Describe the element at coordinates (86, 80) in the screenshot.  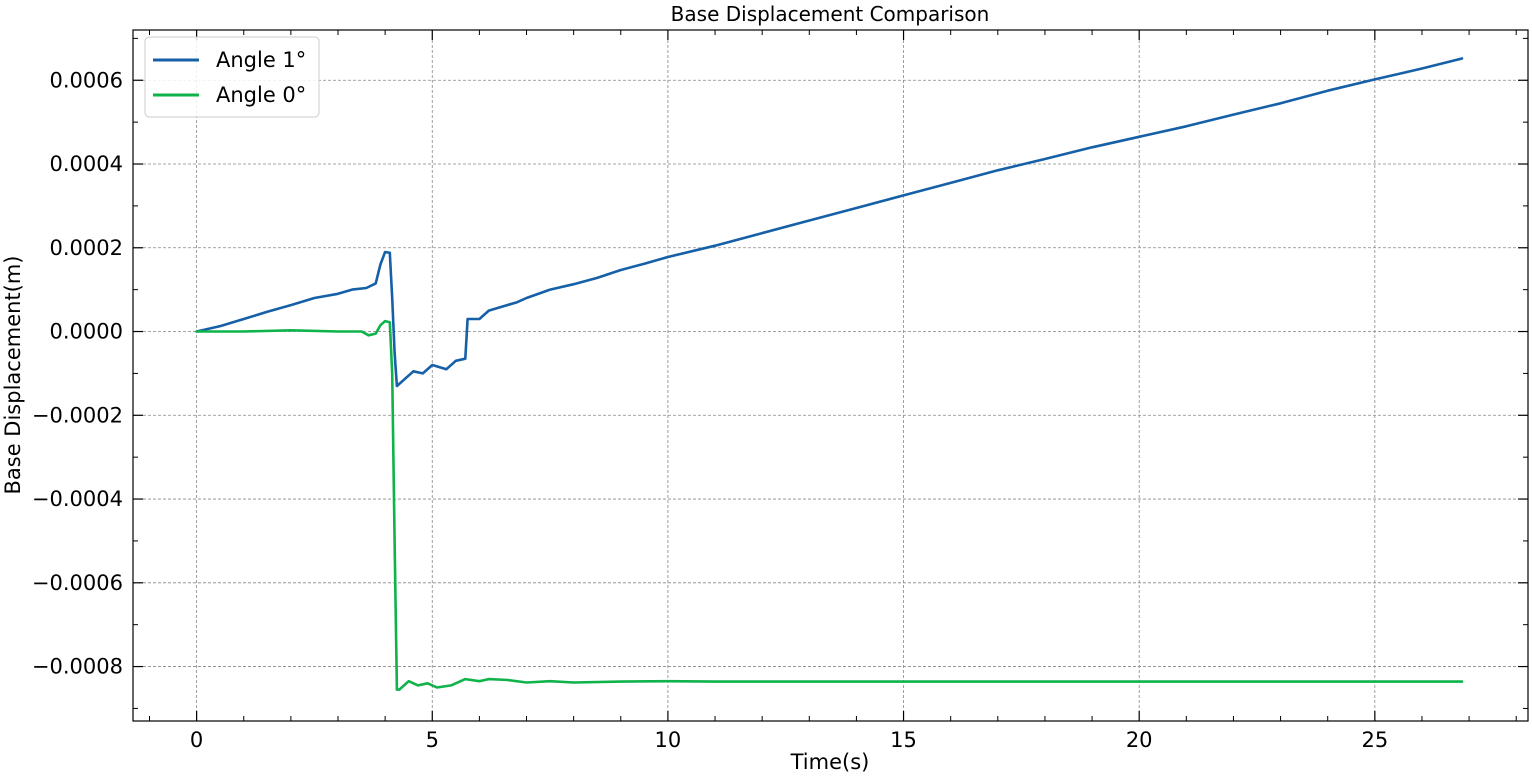
I see `y-tick-label: 0.0006` at that location.